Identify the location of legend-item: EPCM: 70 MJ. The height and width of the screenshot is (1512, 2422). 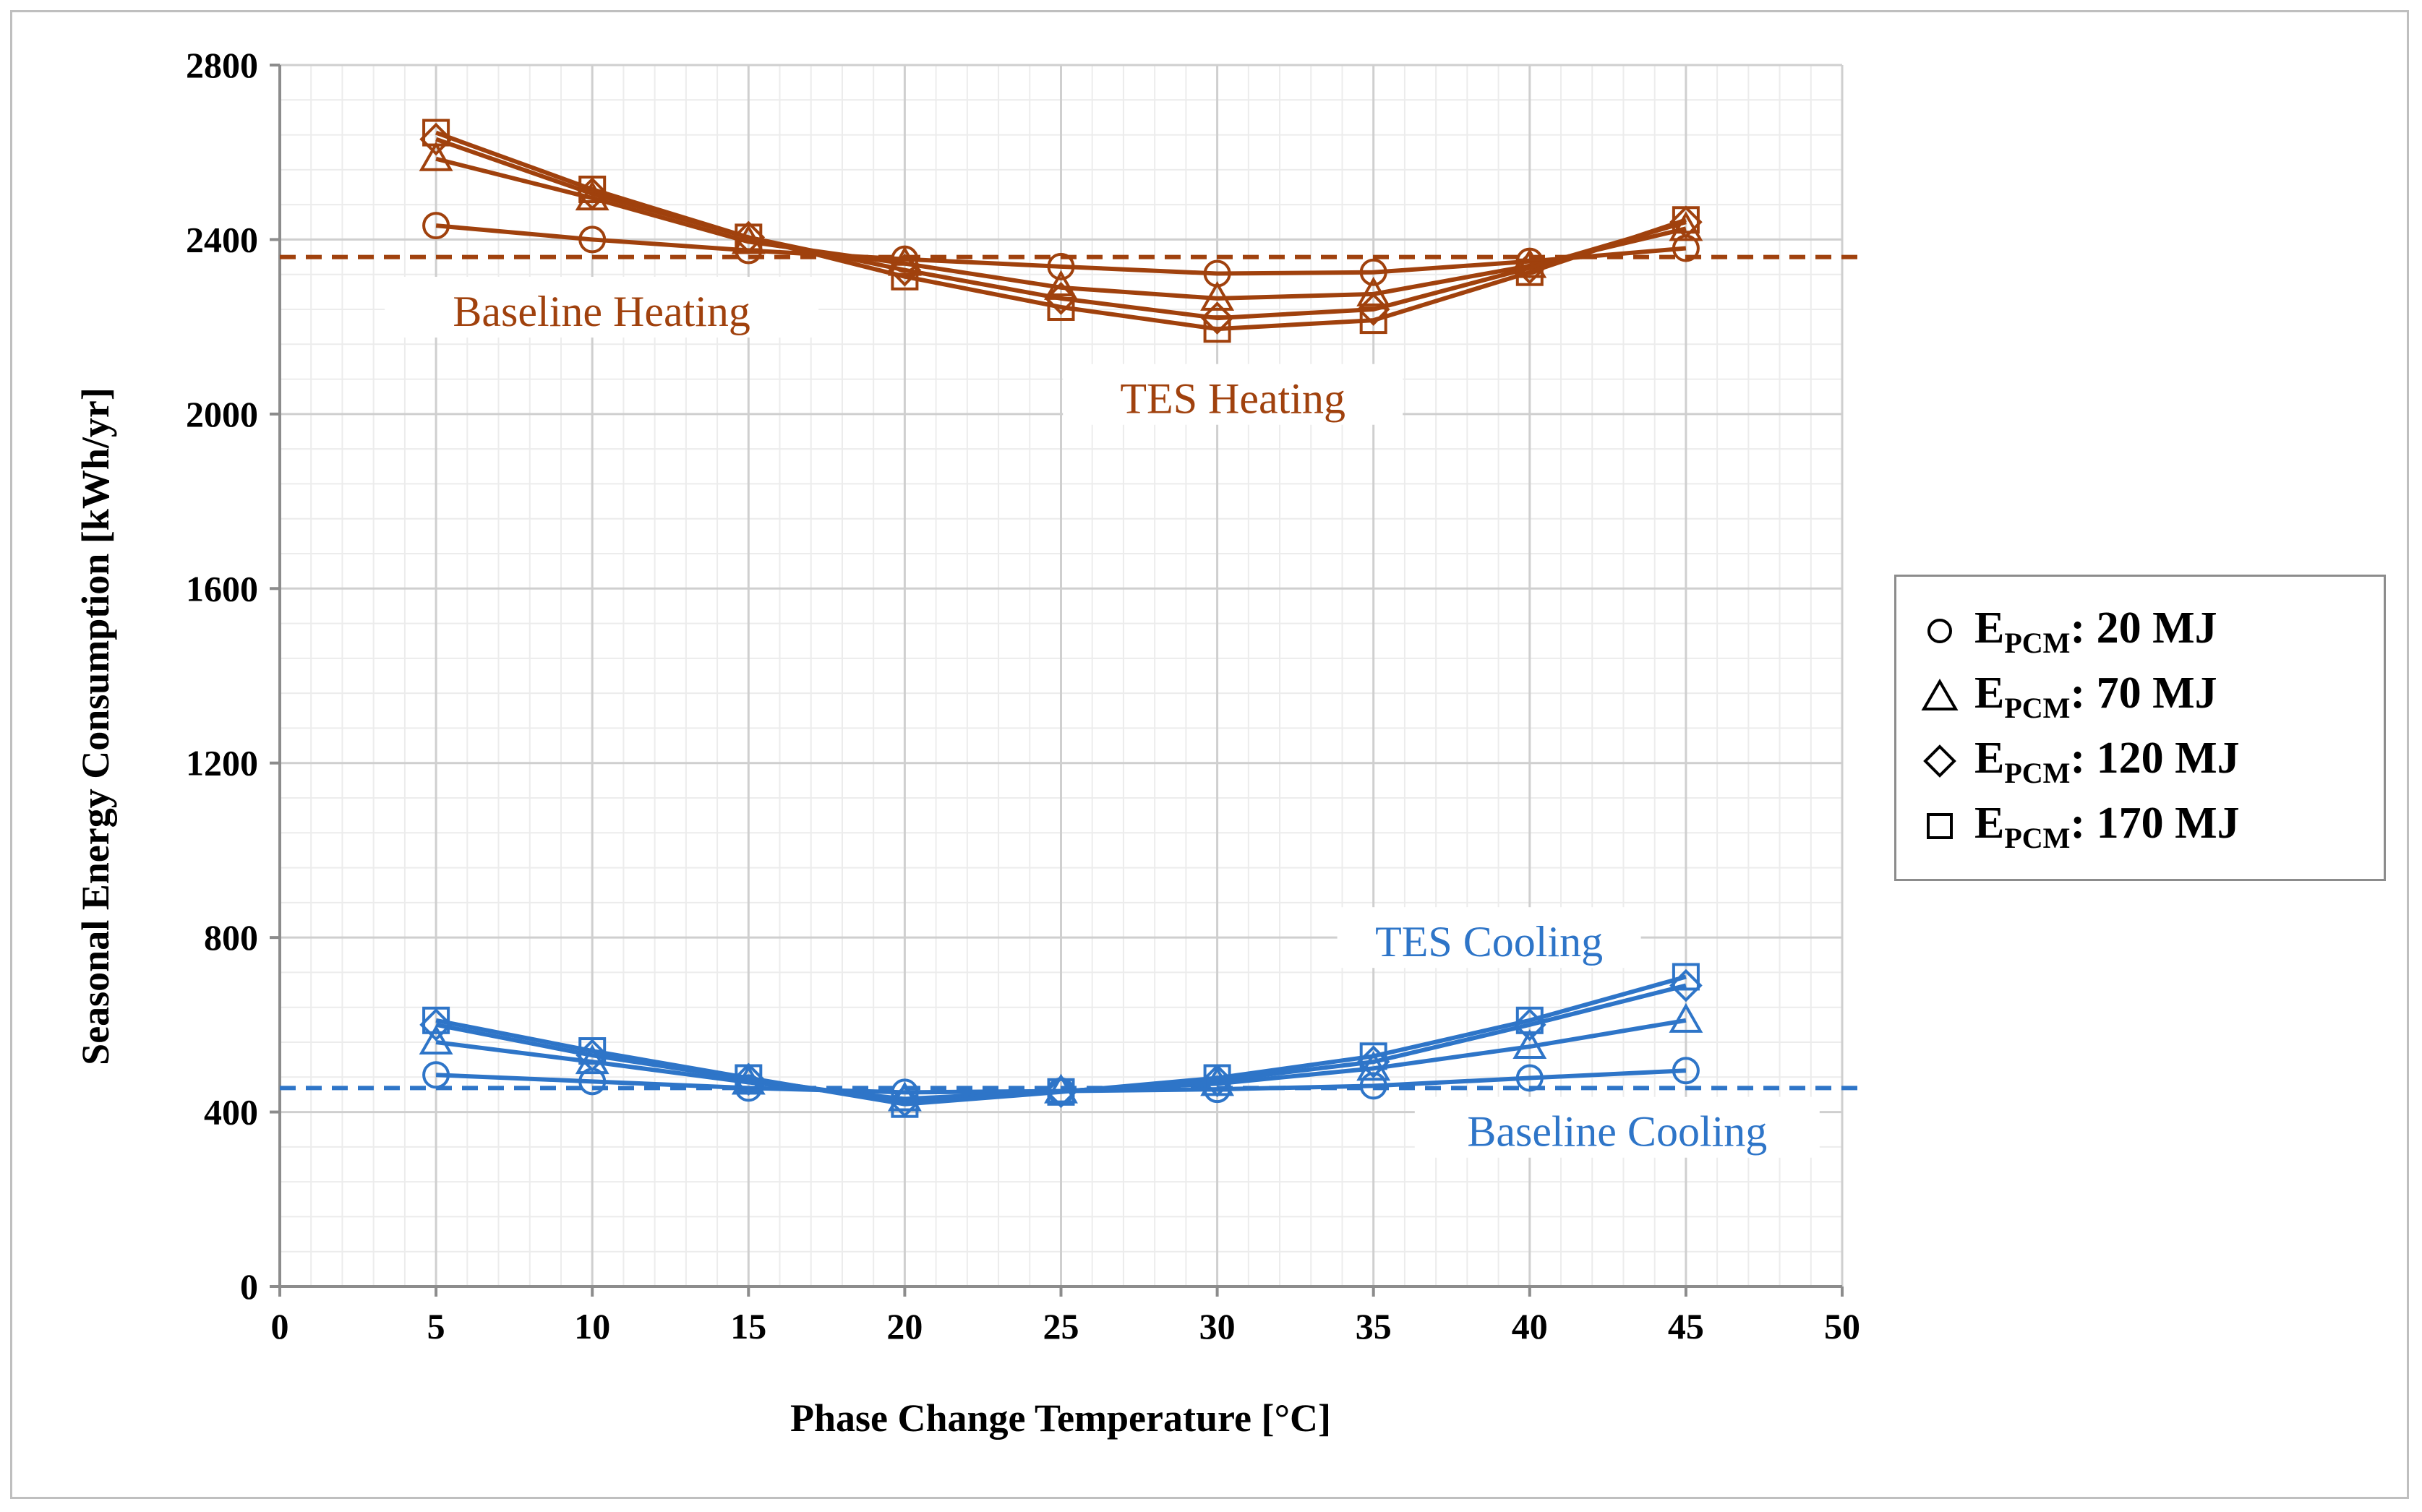
(2067, 696).